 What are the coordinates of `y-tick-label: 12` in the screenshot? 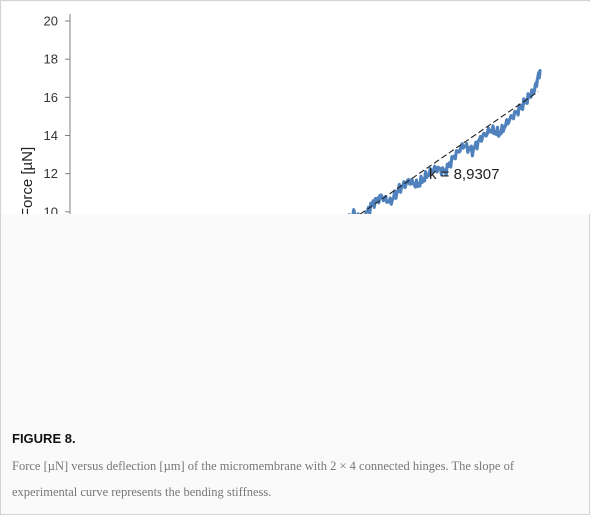 It's located at (51, 173).